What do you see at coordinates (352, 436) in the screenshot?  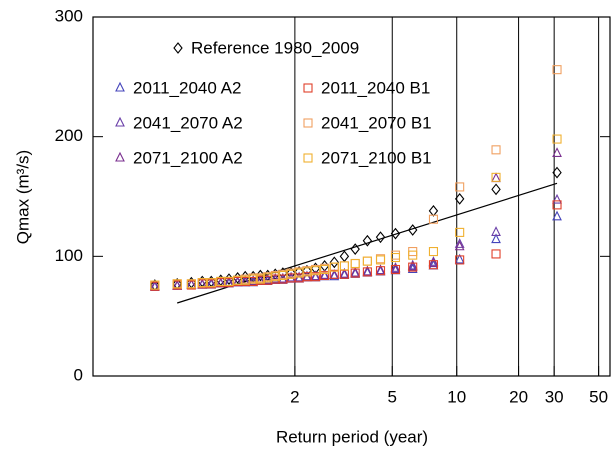 I see `x-axis-title: Return period (year)` at bounding box center [352, 436].